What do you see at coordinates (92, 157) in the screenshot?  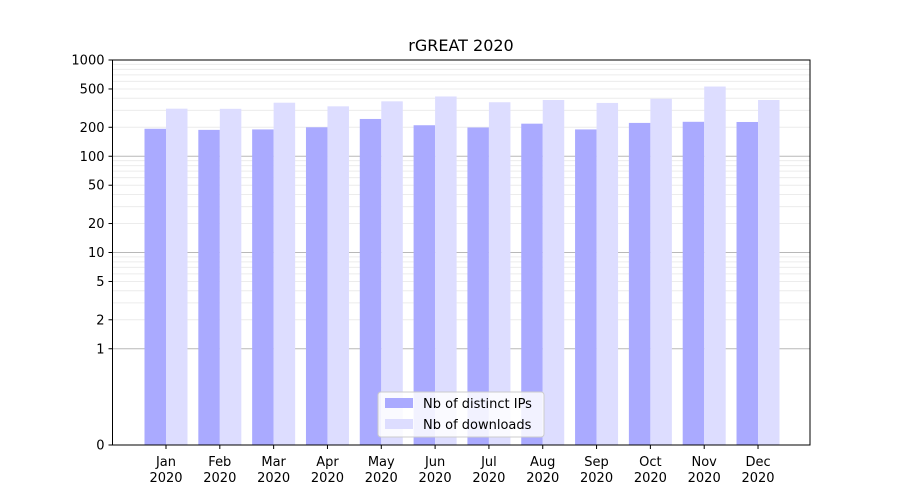 I see `y-tick-label: 100` at bounding box center [92, 157].